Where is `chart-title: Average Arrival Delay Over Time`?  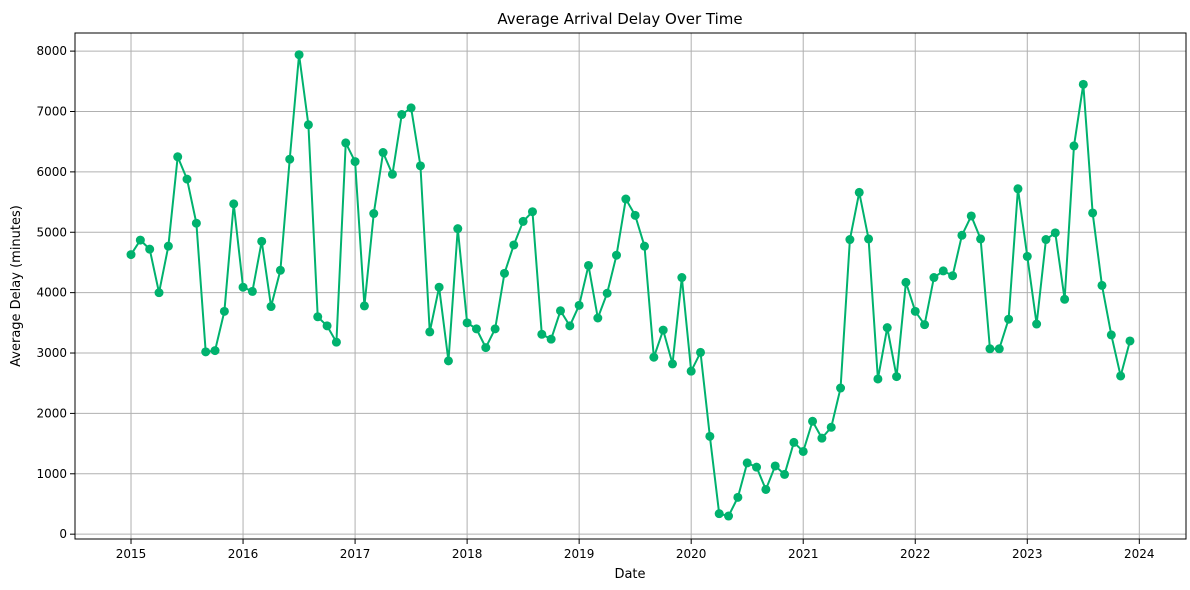
chart-title: Average Arrival Delay Over Time is located at coordinates (619, 19).